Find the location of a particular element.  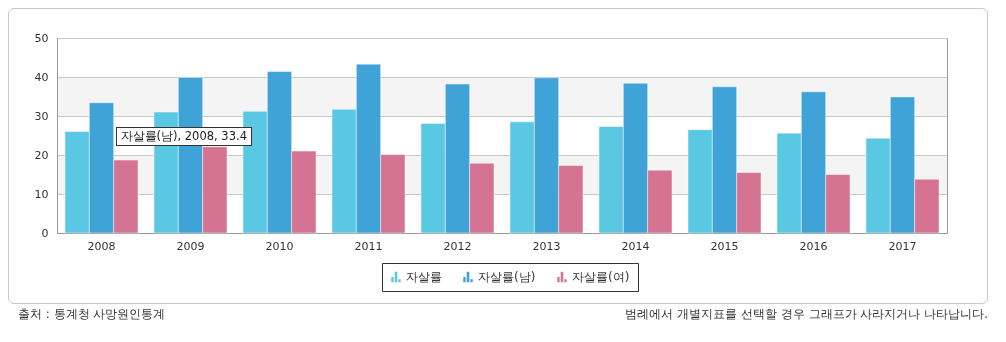

y-tick-label: 50 is located at coordinates (41, 38).